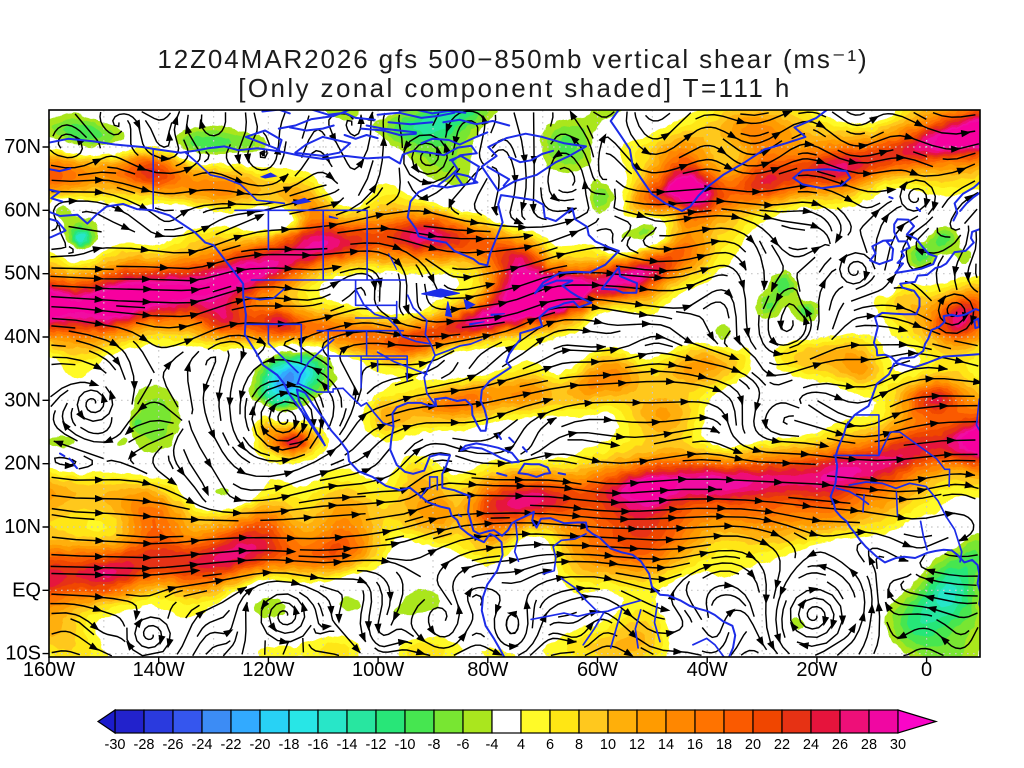 Image resolution: width=1024 pixels, height=768 pixels. I want to click on svg-text: 26, so click(840, 745).